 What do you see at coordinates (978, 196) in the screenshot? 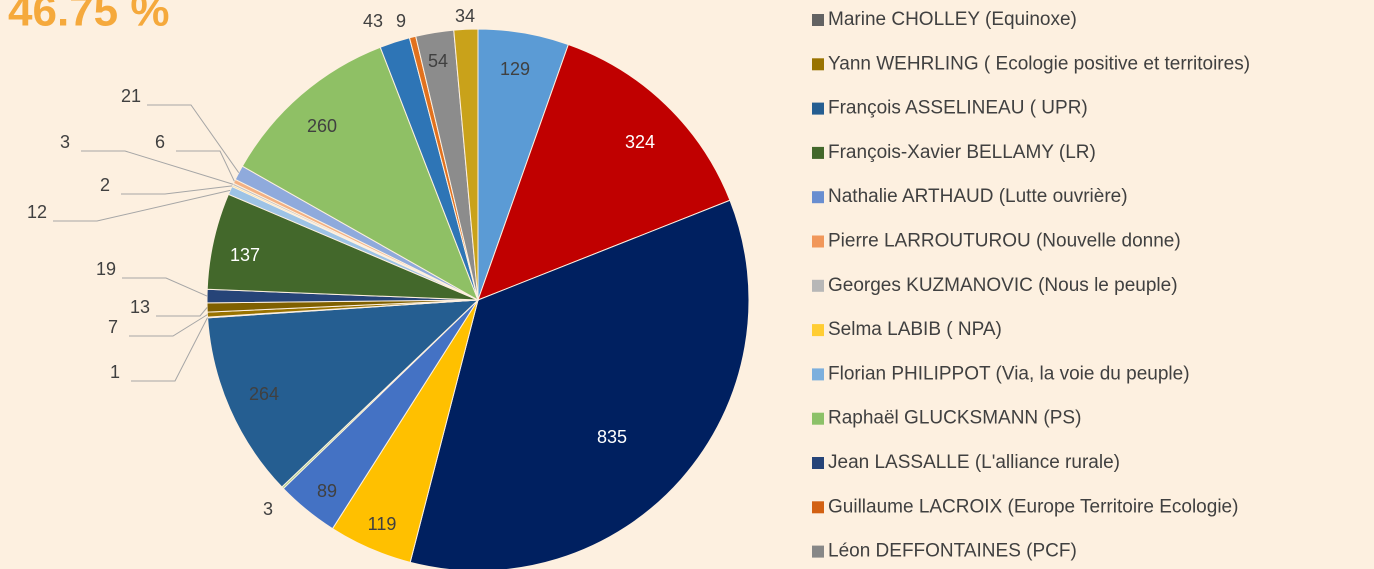
I see `legend-label: Nathalie ARTHAUD (Lutte ouvrière)` at bounding box center [978, 196].